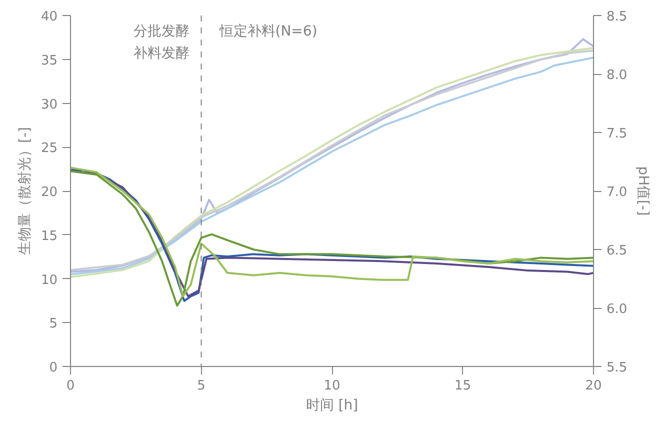 This screenshot has height=421, width=668. What do you see at coordinates (332, 386) in the screenshot?
I see `x-tick-label: 10` at bounding box center [332, 386].